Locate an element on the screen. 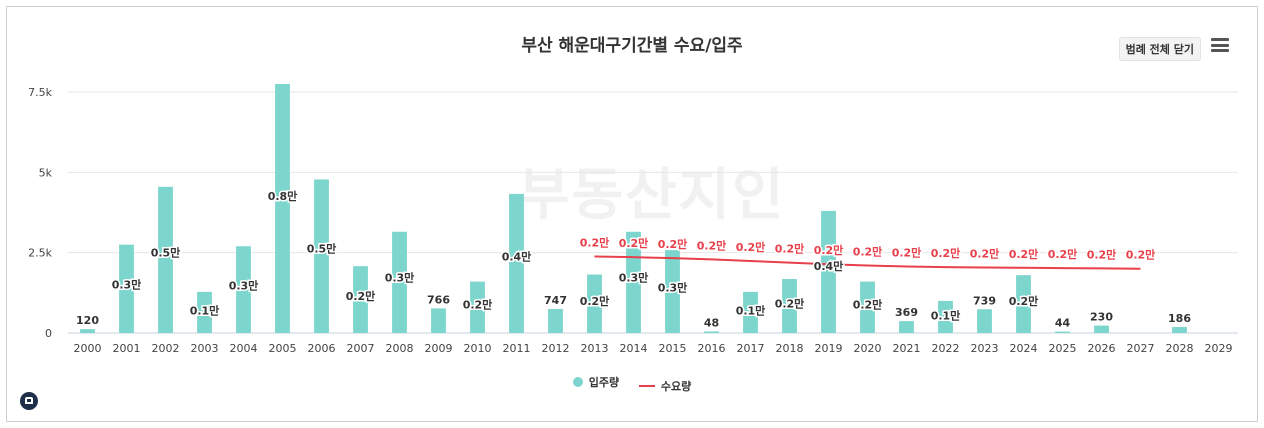 This screenshot has height=428, width=1264. legend-toggle-button: 범례 전체 닫기 is located at coordinates (1159, 49).